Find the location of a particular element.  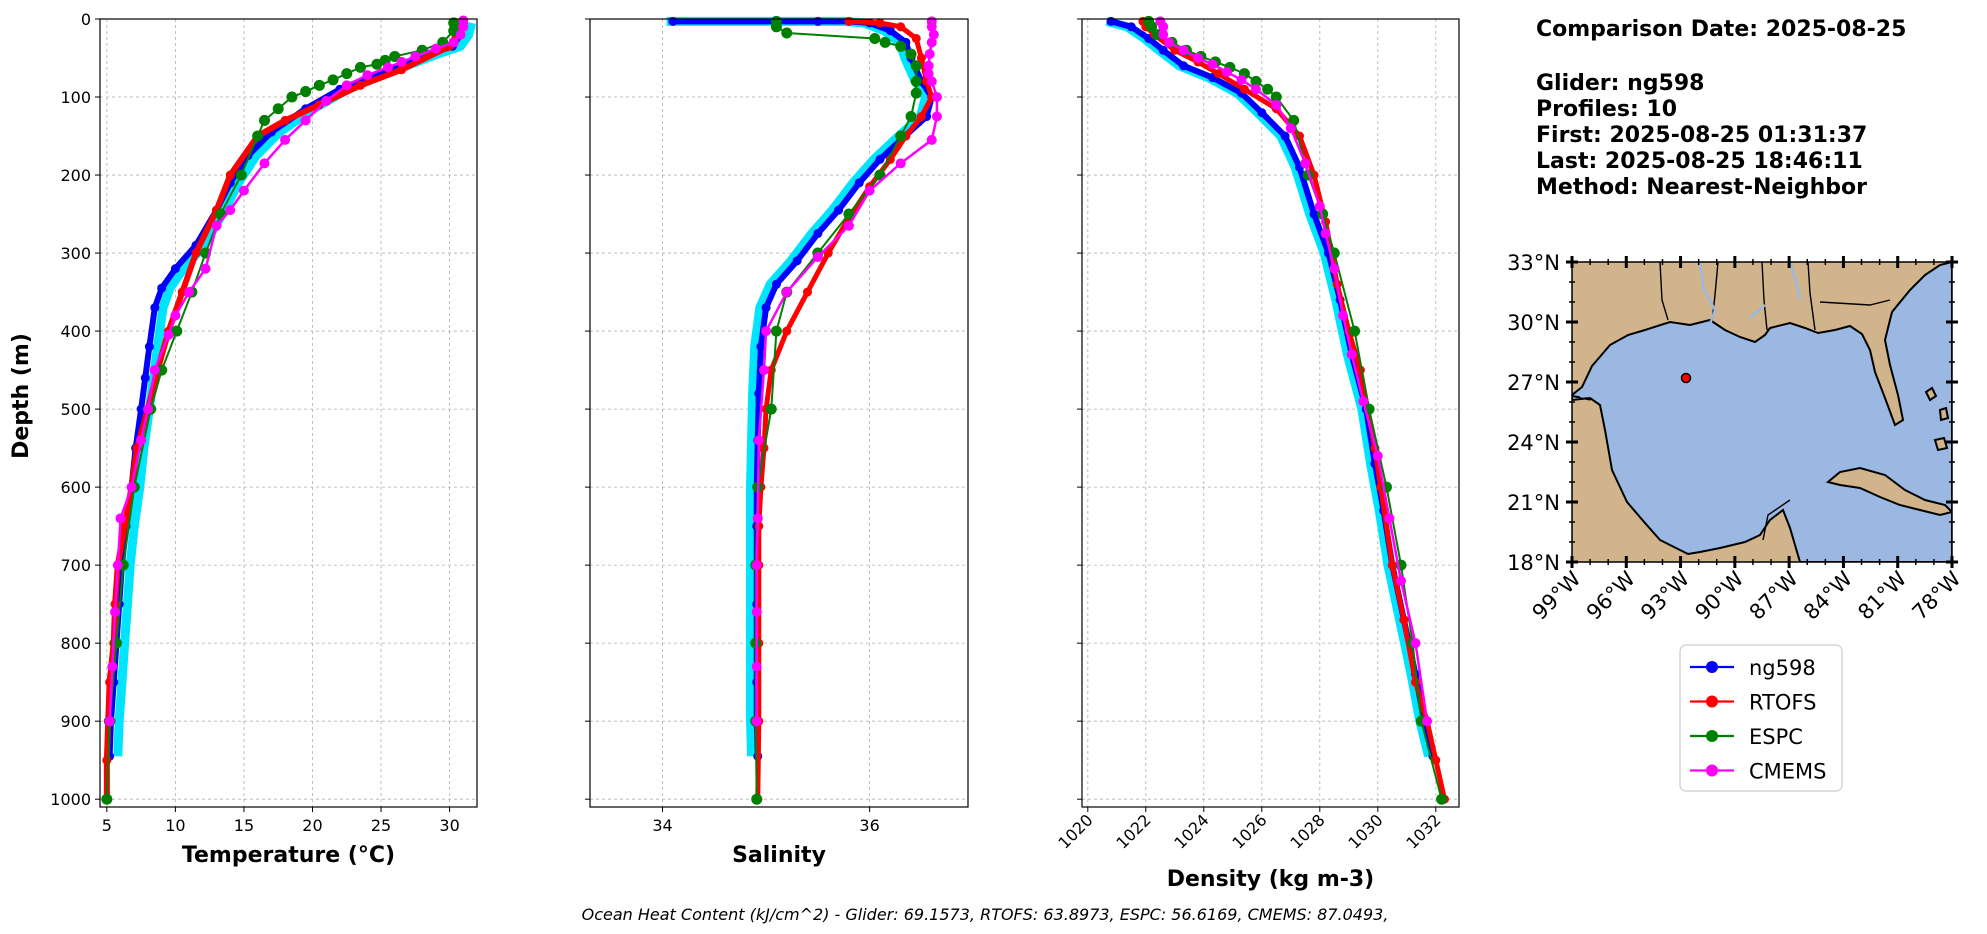

map-lon-label: 99°W is located at coordinates (1557, 595).